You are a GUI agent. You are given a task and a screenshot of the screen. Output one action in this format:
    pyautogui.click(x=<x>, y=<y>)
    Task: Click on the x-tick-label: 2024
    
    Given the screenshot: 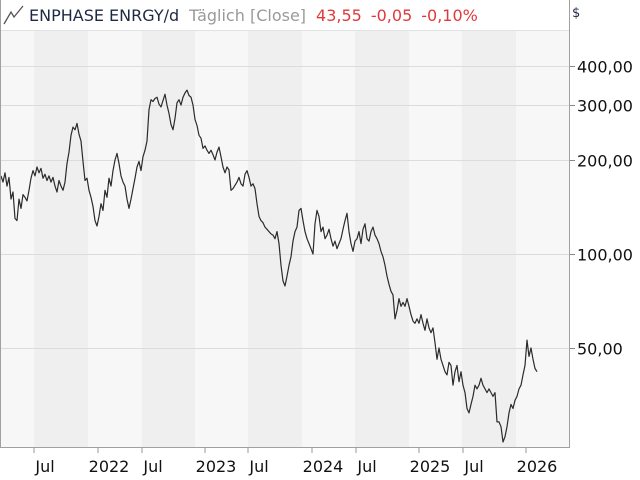 What is the action you would take?
    pyautogui.click(x=323, y=466)
    